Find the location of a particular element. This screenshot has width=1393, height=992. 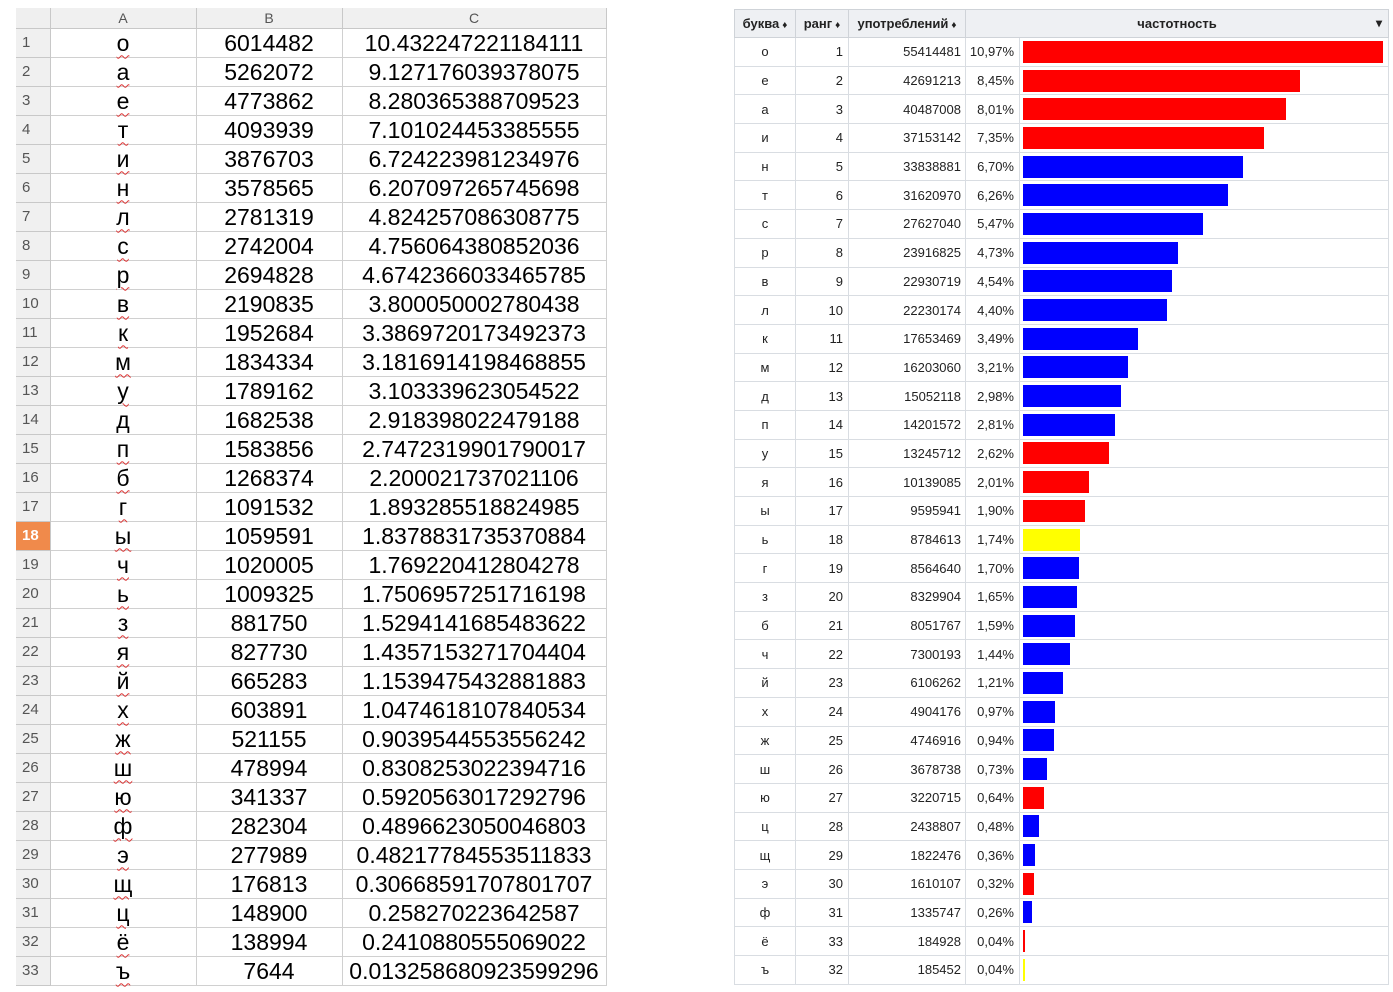

cell-percent: 8.280365388709523 is located at coordinates (474, 101).